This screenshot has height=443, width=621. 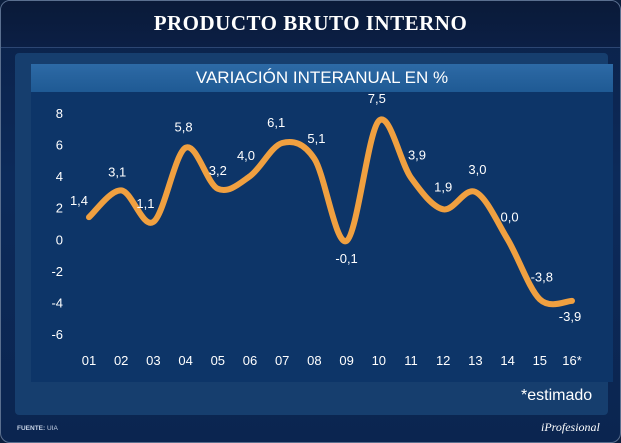 What do you see at coordinates (145, 203) in the screenshot?
I see `data-label: 1,1` at bounding box center [145, 203].